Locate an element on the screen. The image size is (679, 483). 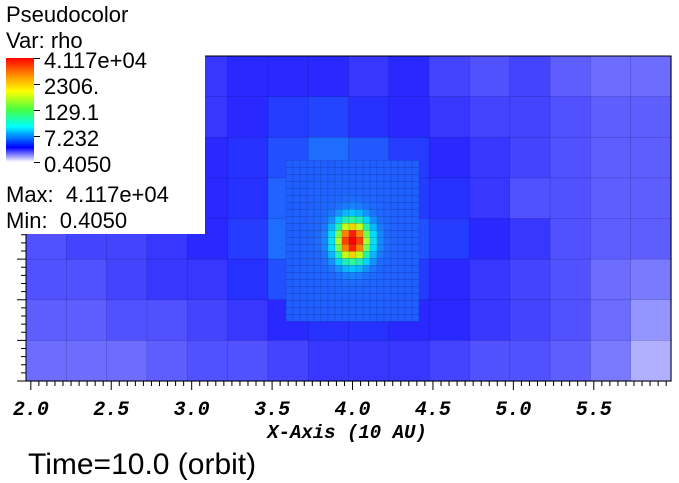
x-axis-label: X-Axis (10 AU) is located at coordinates (346, 433).